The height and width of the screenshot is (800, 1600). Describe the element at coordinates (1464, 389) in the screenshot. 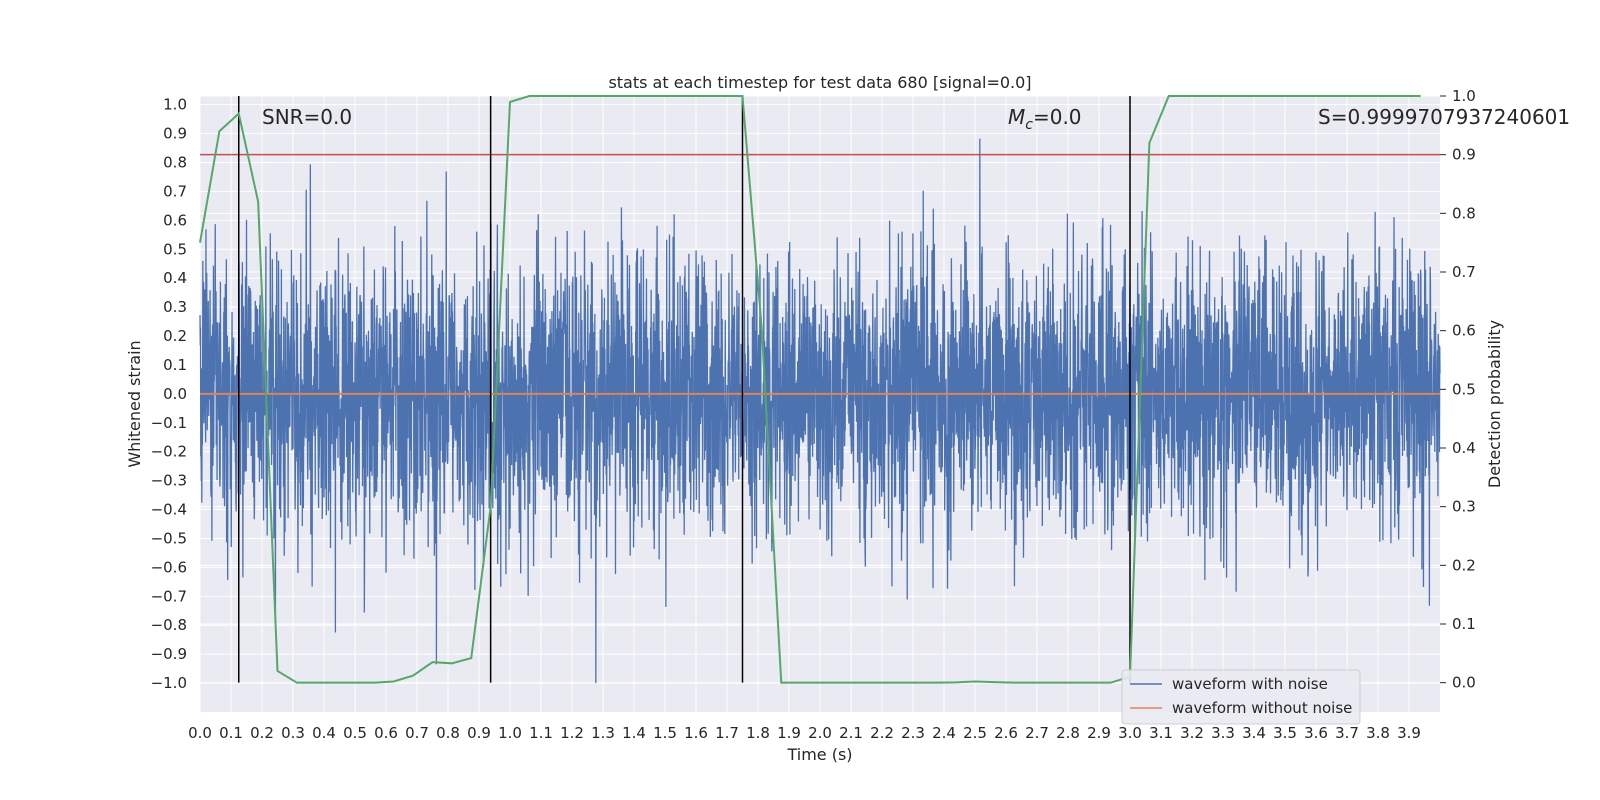

I see `y-right-tick-label: 0.5` at that location.